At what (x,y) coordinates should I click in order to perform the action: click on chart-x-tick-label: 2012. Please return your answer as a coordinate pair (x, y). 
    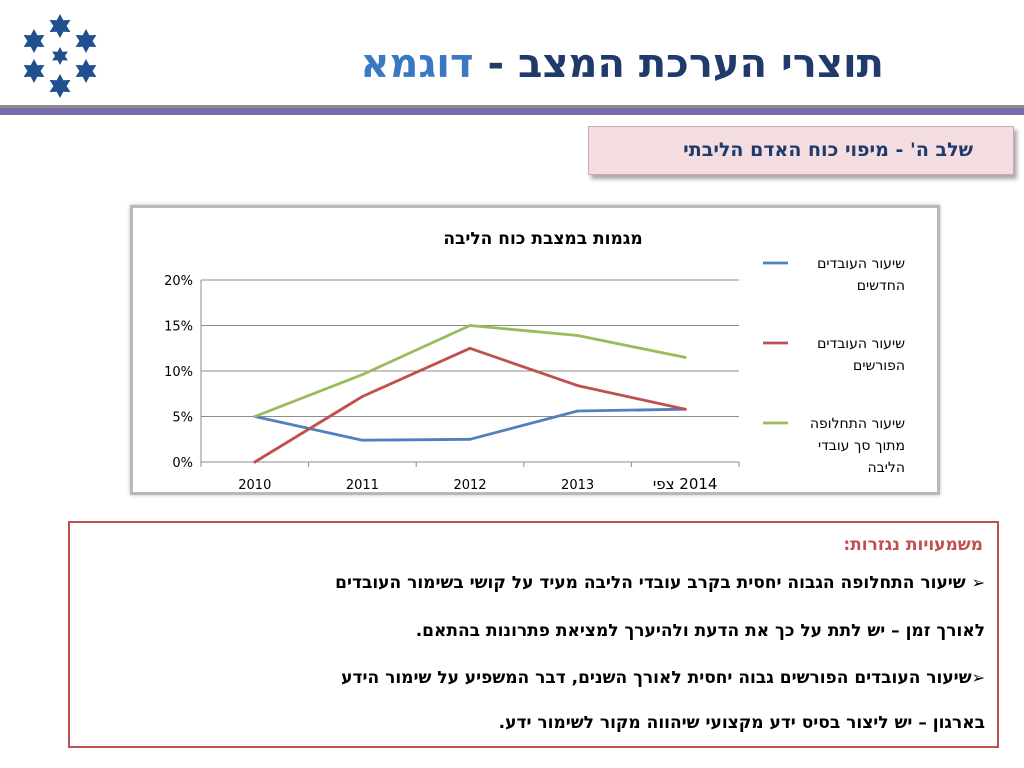
    Looking at the image, I should click on (469, 485).